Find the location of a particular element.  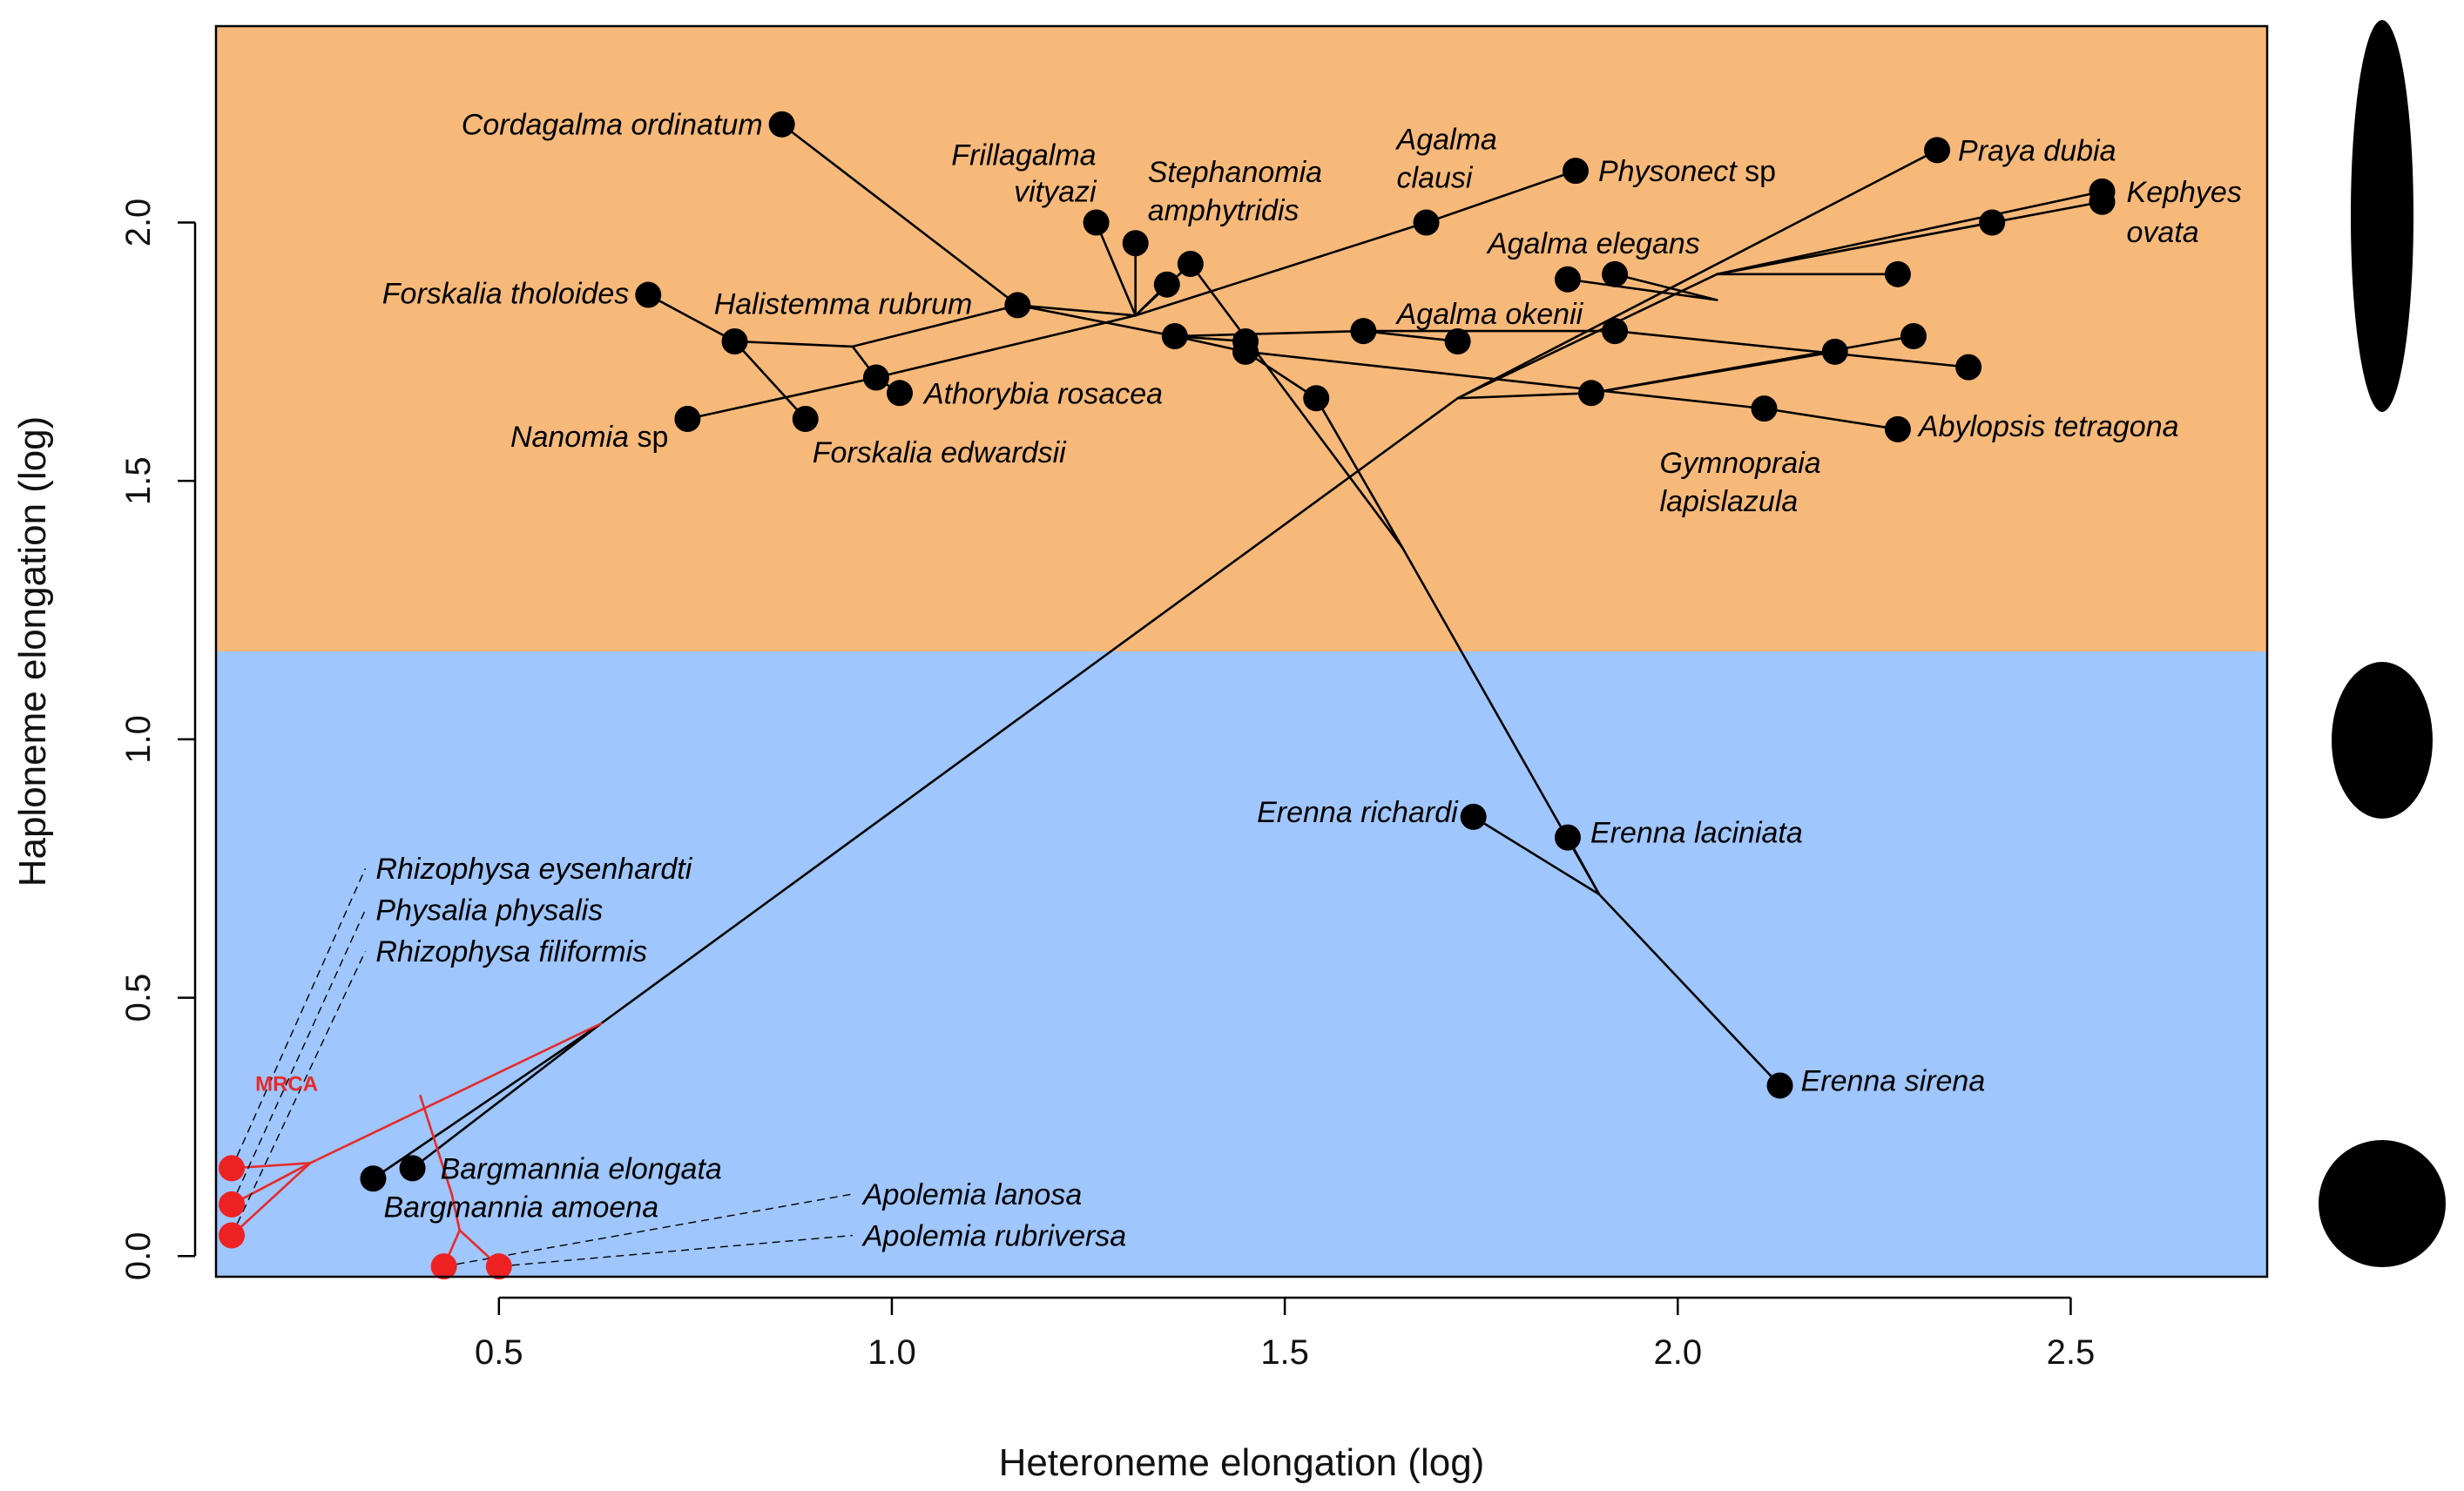

species-label-rhizophysa-filiformis: Rhizophysa filiformis is located at coordinates (511, 951).